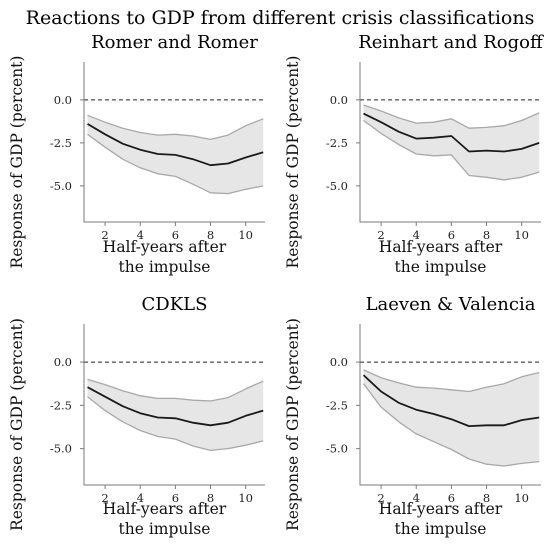 The height and width of the screenshot is (550, 548). I want to click on panel-title: Reinhart and Rogoff, so click(451, 42).